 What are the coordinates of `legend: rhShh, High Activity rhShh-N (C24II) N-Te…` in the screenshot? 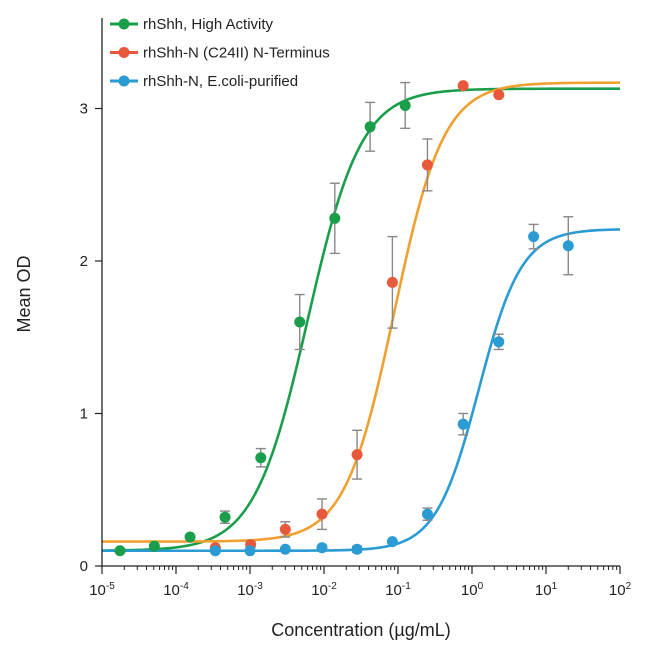 It's located at (220, 53).